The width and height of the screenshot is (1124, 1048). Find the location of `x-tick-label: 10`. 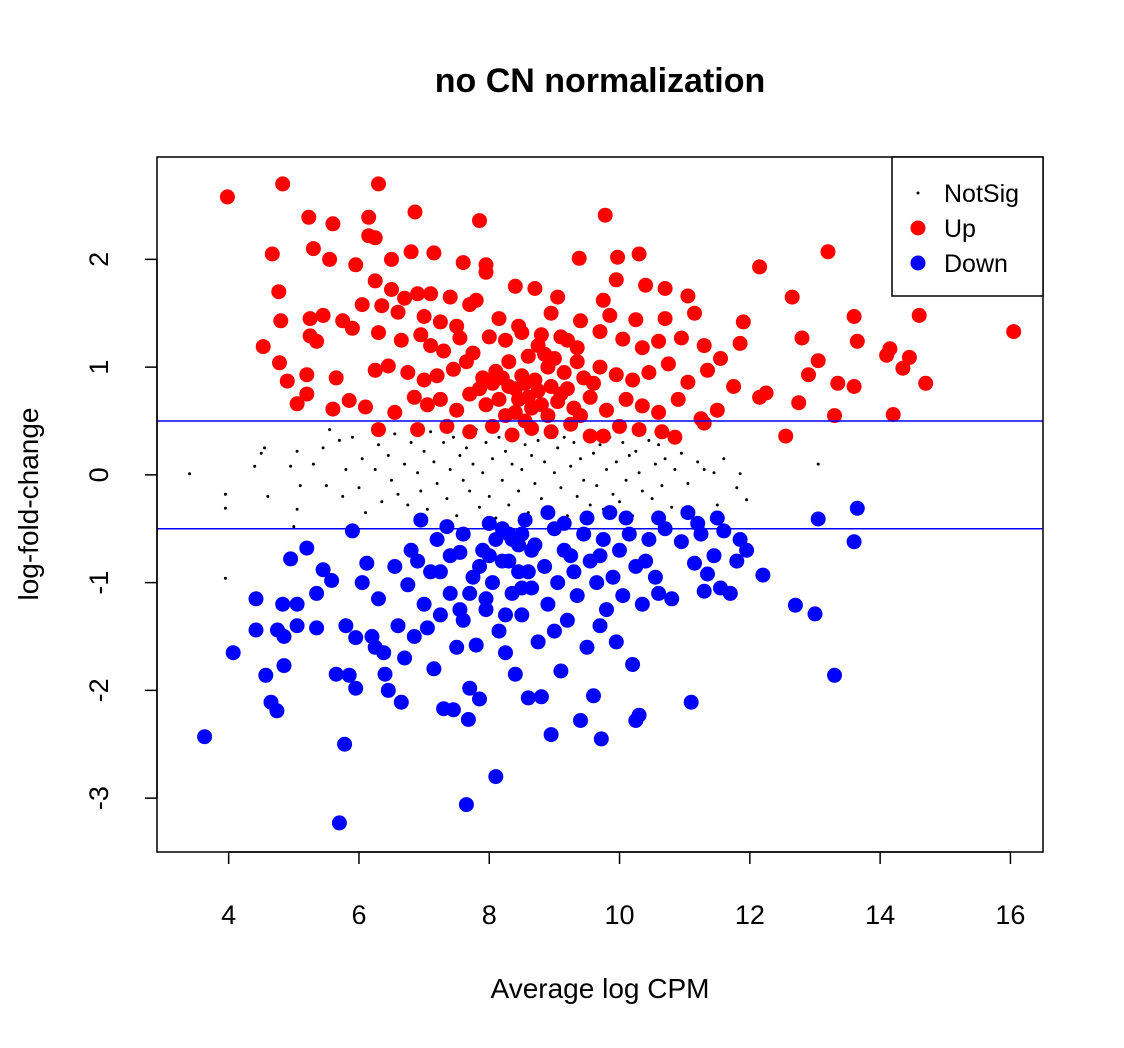

x-tick-label: 10 is located at coordinates (620, 915).